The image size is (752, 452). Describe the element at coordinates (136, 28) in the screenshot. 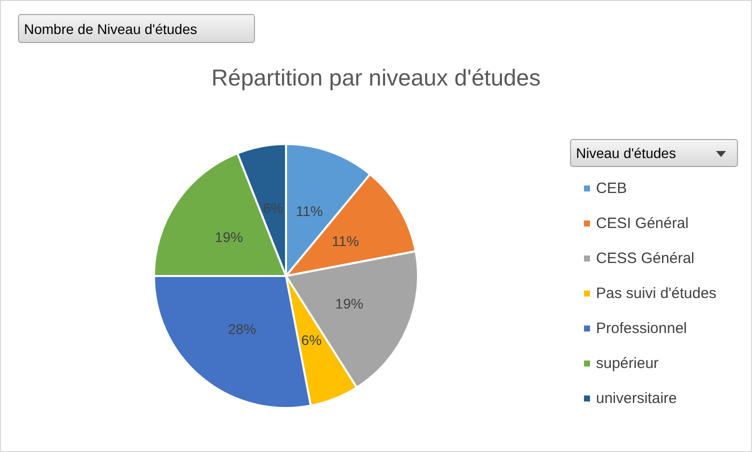

I see `text: Nombre de Niveau d'études` at that location.